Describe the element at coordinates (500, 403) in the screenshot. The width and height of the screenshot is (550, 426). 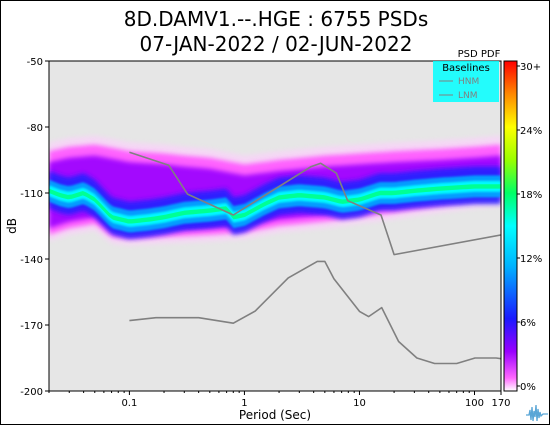
I see `x-tick-label: 170` at that location.